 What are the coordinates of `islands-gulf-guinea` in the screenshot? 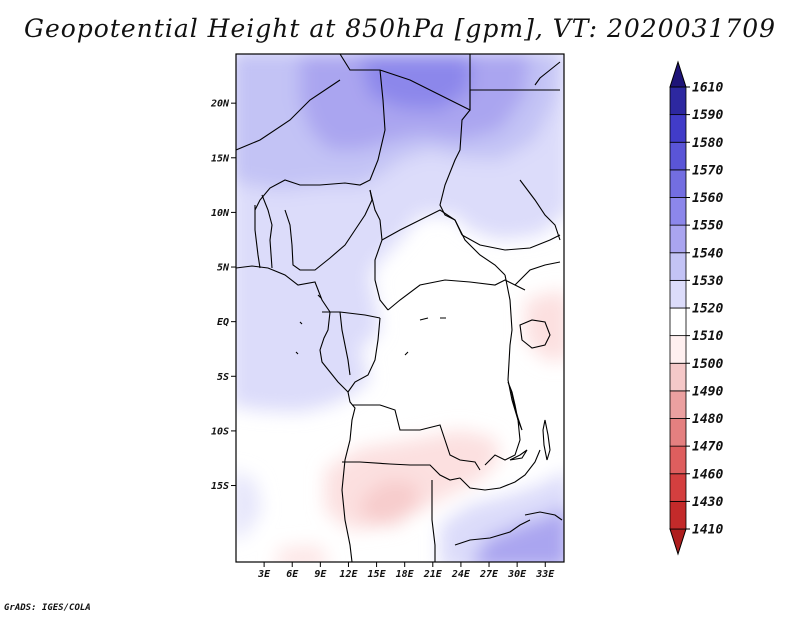 It's located at (370, 325).